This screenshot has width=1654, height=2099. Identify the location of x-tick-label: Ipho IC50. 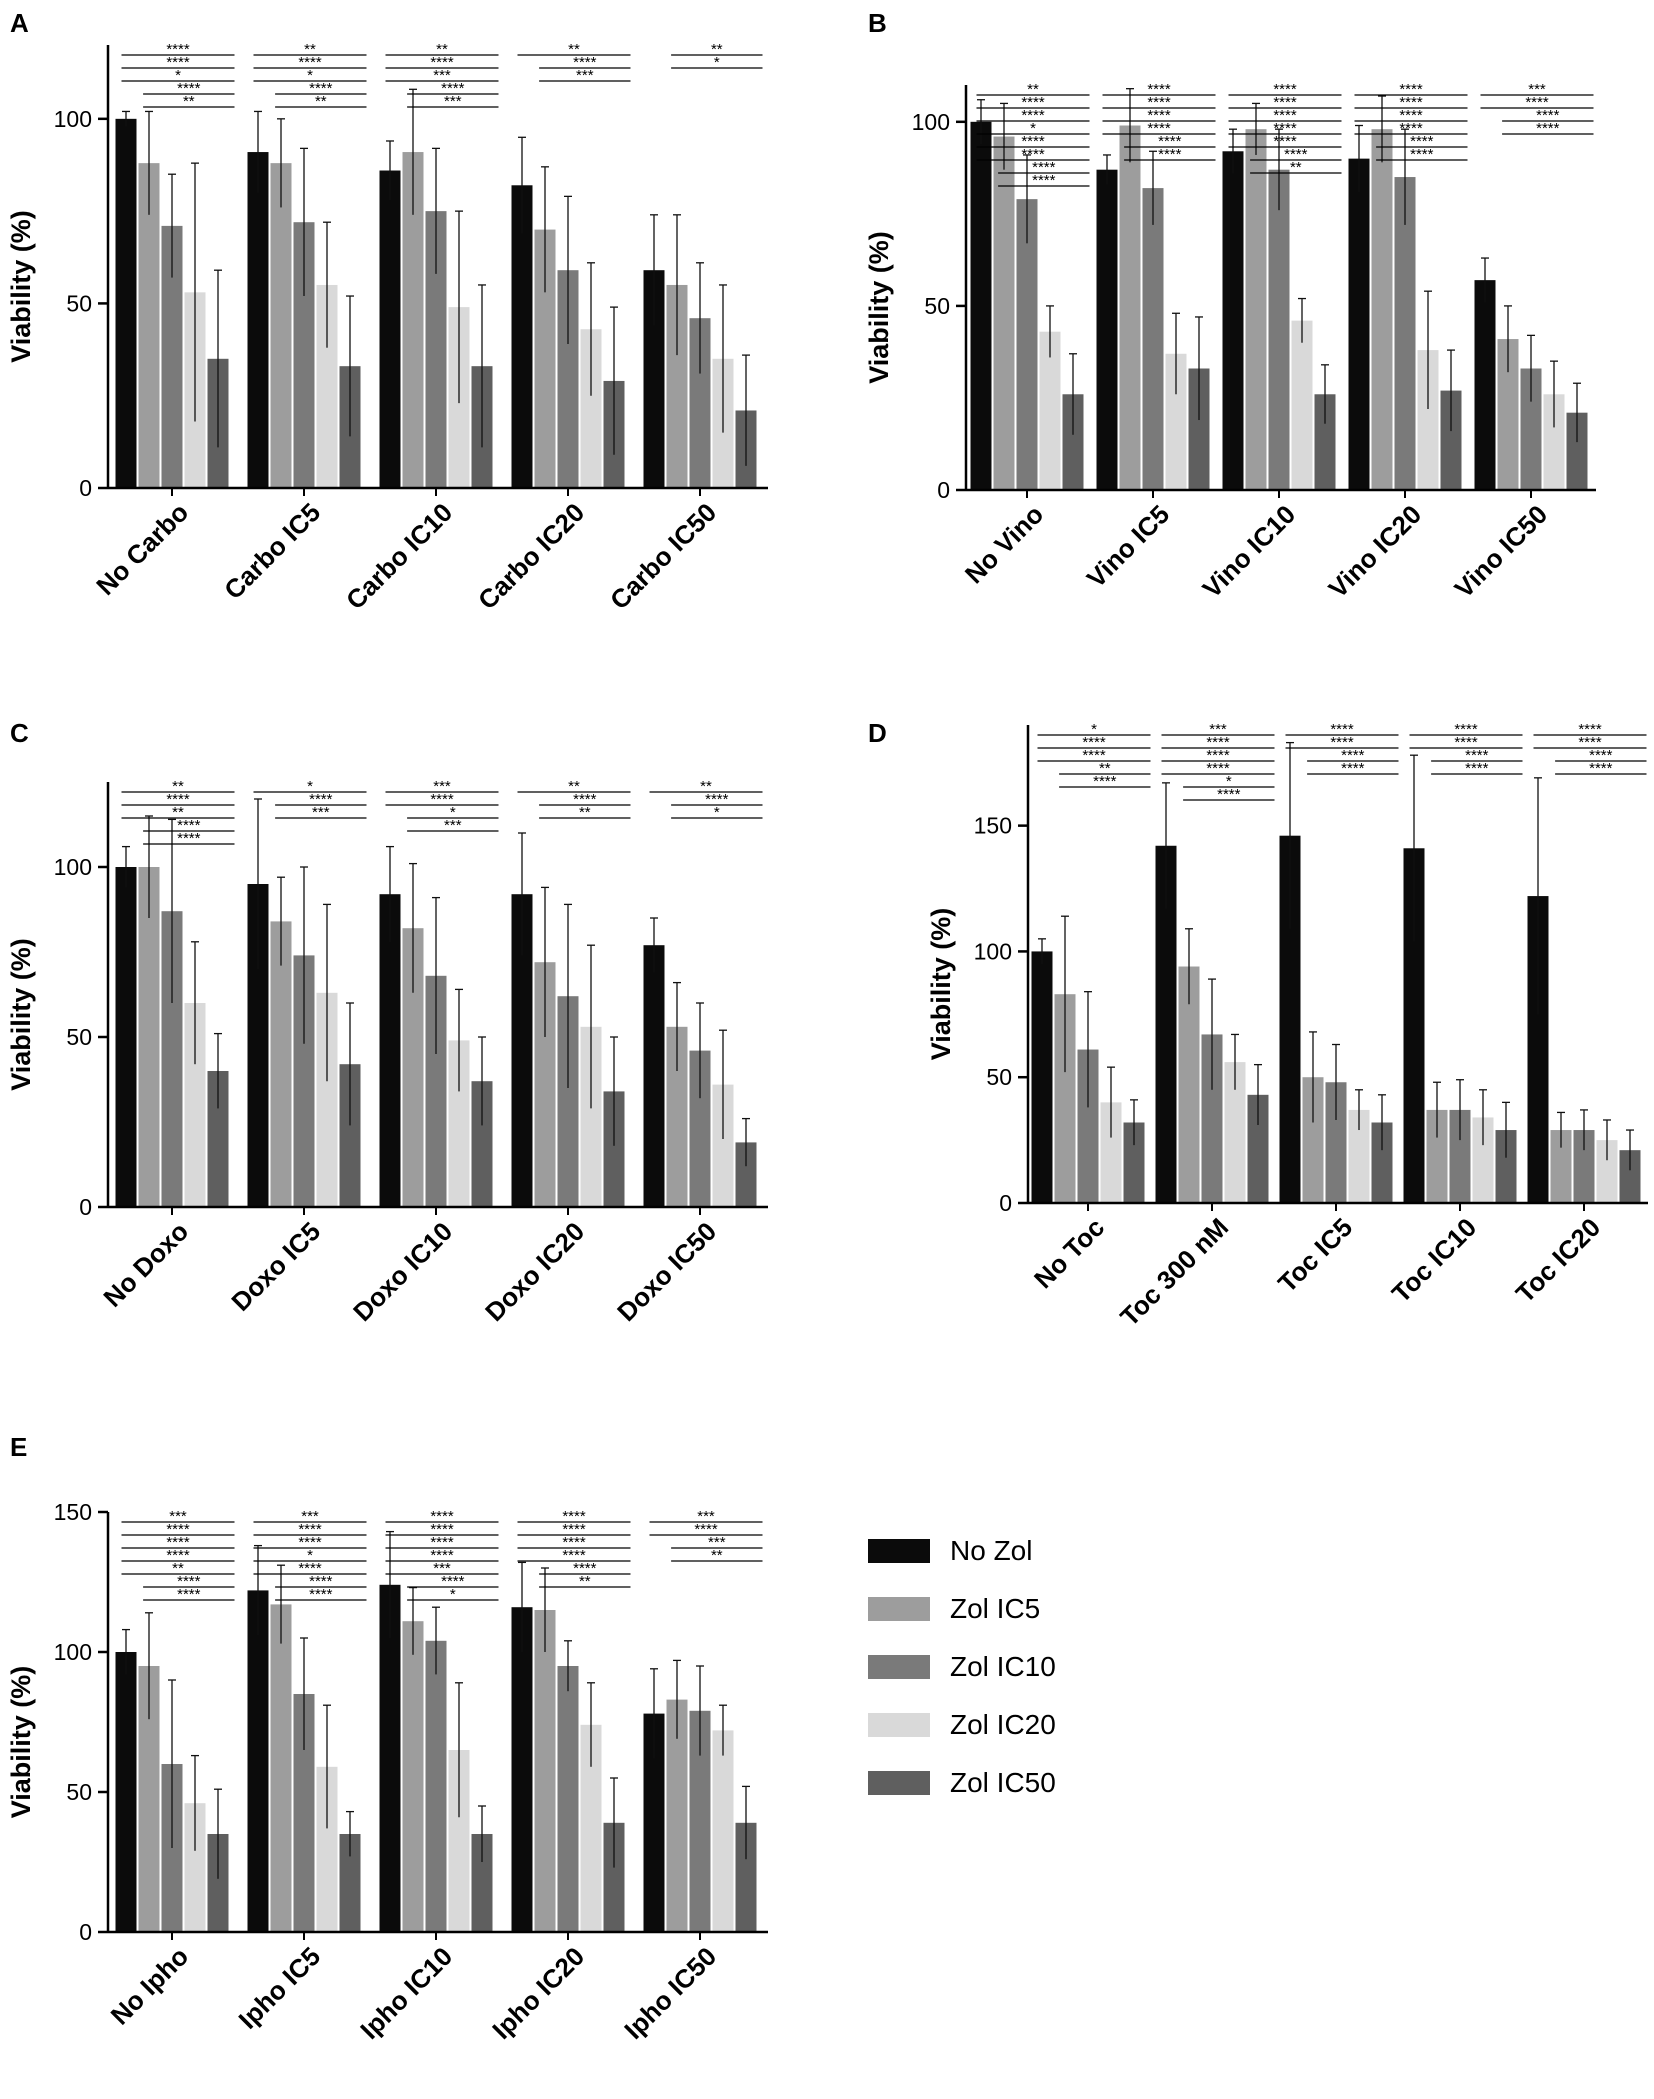
(670, 1993).